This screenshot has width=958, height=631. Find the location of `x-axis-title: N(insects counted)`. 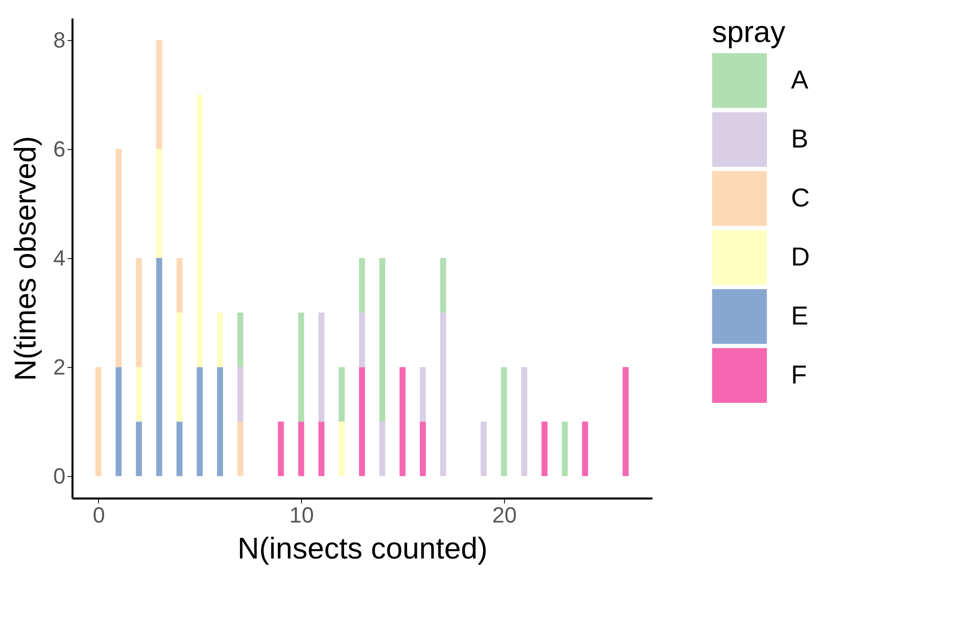

x-axis-title: N(insects counted) is located at coordinates (362, 549).